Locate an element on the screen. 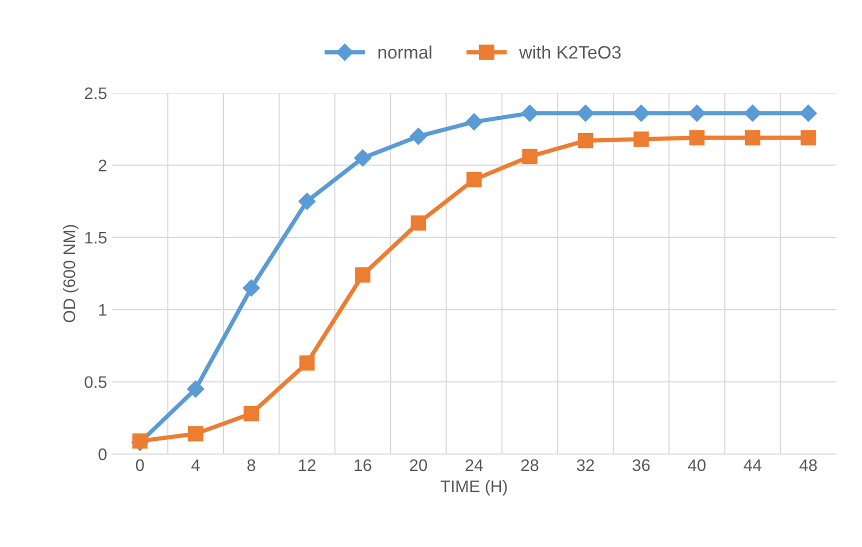 This screenshot has width=862, height=547. x-tick-label: 20 is located at coordinates (419, 465).